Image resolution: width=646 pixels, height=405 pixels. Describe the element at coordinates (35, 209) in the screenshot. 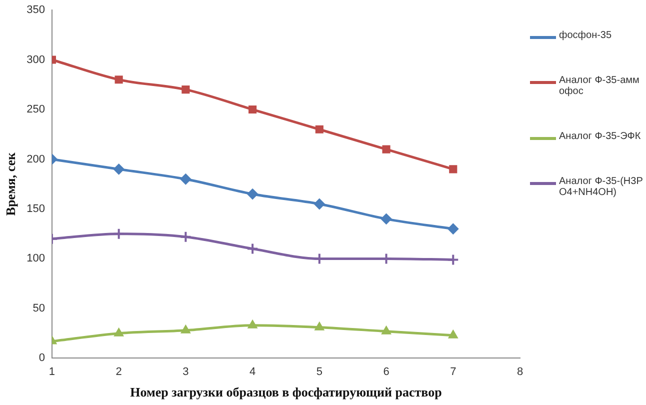

I see `y-tick-label: 150` at that location.